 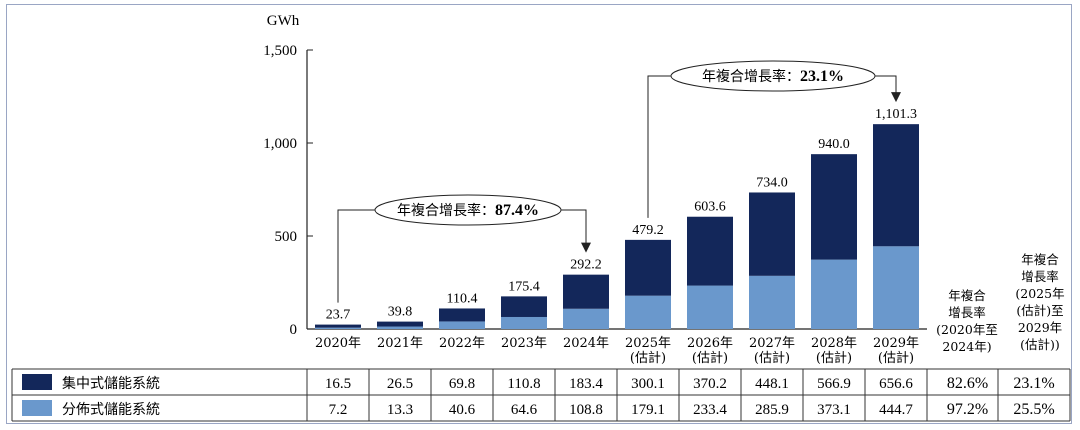 What do you see at coordinates (1039, 293) in the screenshot?
I see `cagr-column-header: (2025年` at bounding box center [1039, 293].